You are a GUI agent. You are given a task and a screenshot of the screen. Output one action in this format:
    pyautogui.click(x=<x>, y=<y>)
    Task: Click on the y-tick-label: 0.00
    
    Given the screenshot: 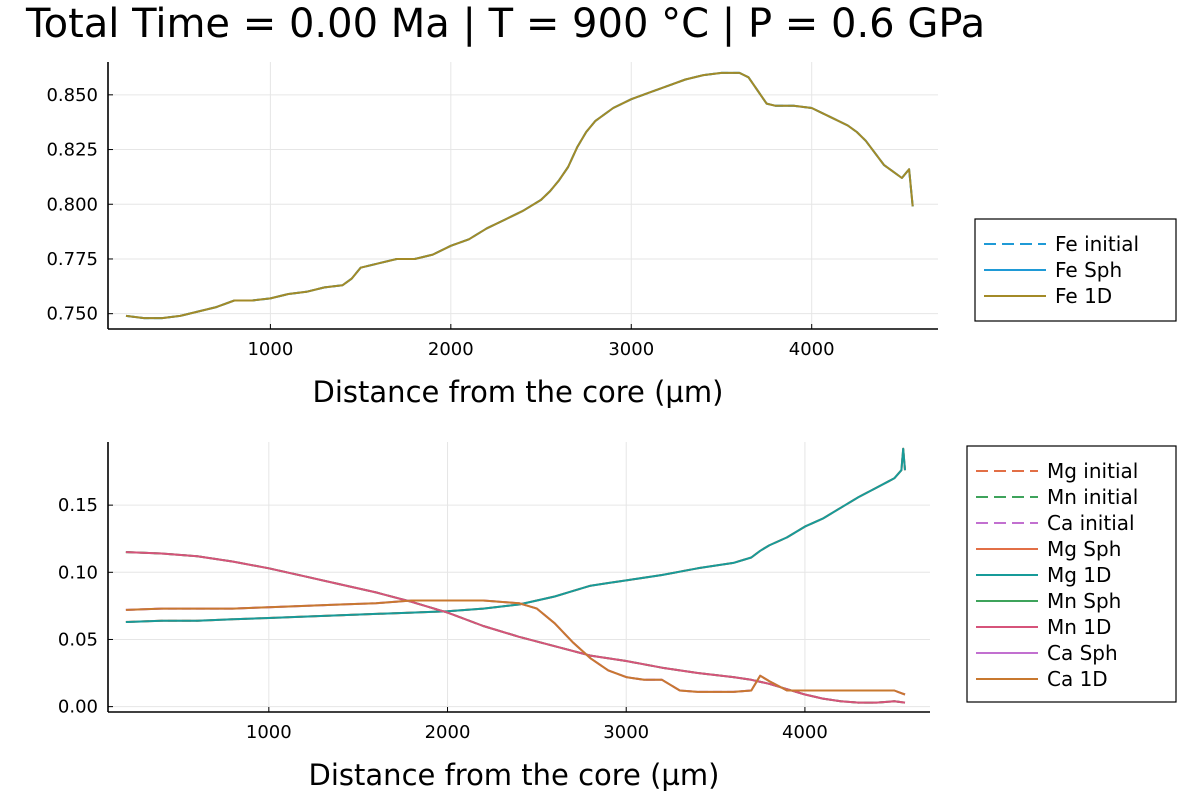 What is the action you would take?
    pyautogui.click(x=78, y=707)
    